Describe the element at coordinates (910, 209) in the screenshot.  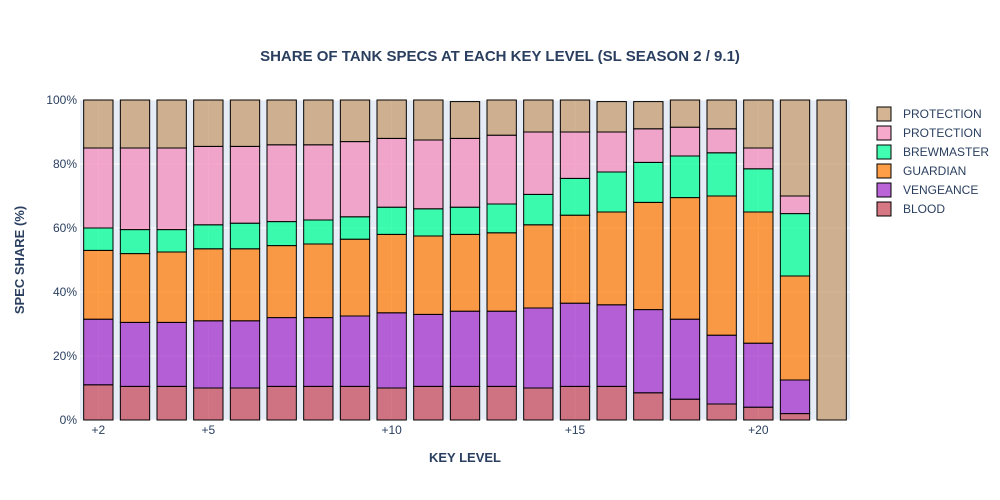
I see `legend-item-blood: BLOOD` at that location.